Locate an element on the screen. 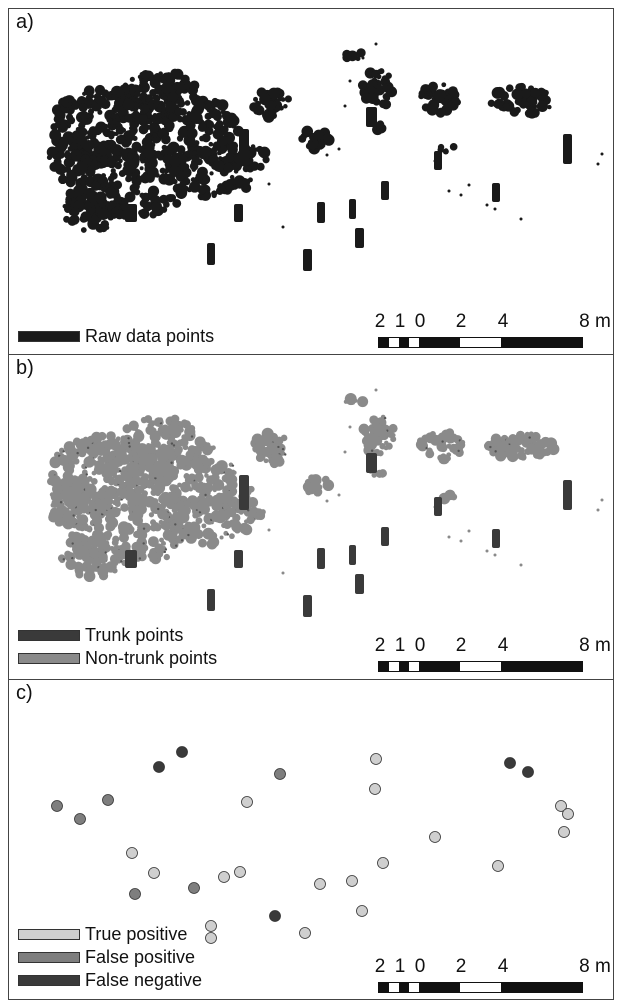 The height and width of the screenshot is (1001, 622). legend: Raw data points is located at coordinates (116, 336).